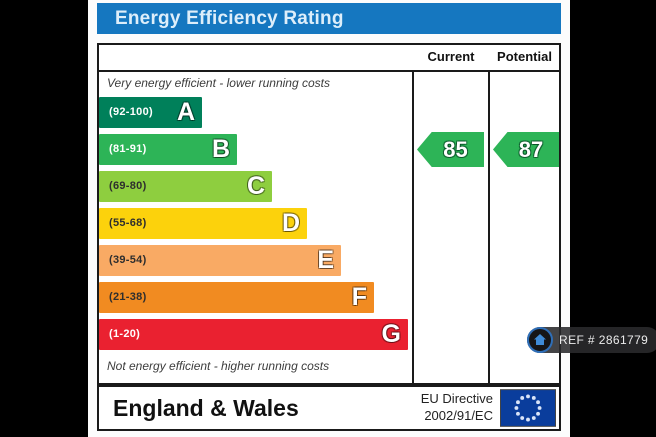 Image resolution: width=656 pixels, height=437 pixels. Describe the element at coordinates (325, 260) in the screenshot. I see `epc-band-letter: E` at that location.